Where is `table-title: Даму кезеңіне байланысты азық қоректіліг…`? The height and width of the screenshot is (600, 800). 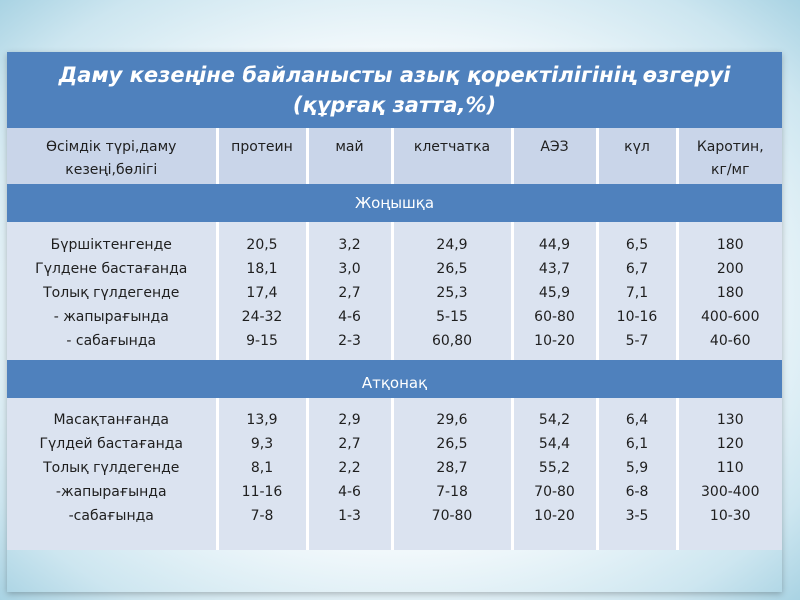
table-title: Даму кезеңіне байланысты азық қоректіліг… is located at coordinates (394, 90).